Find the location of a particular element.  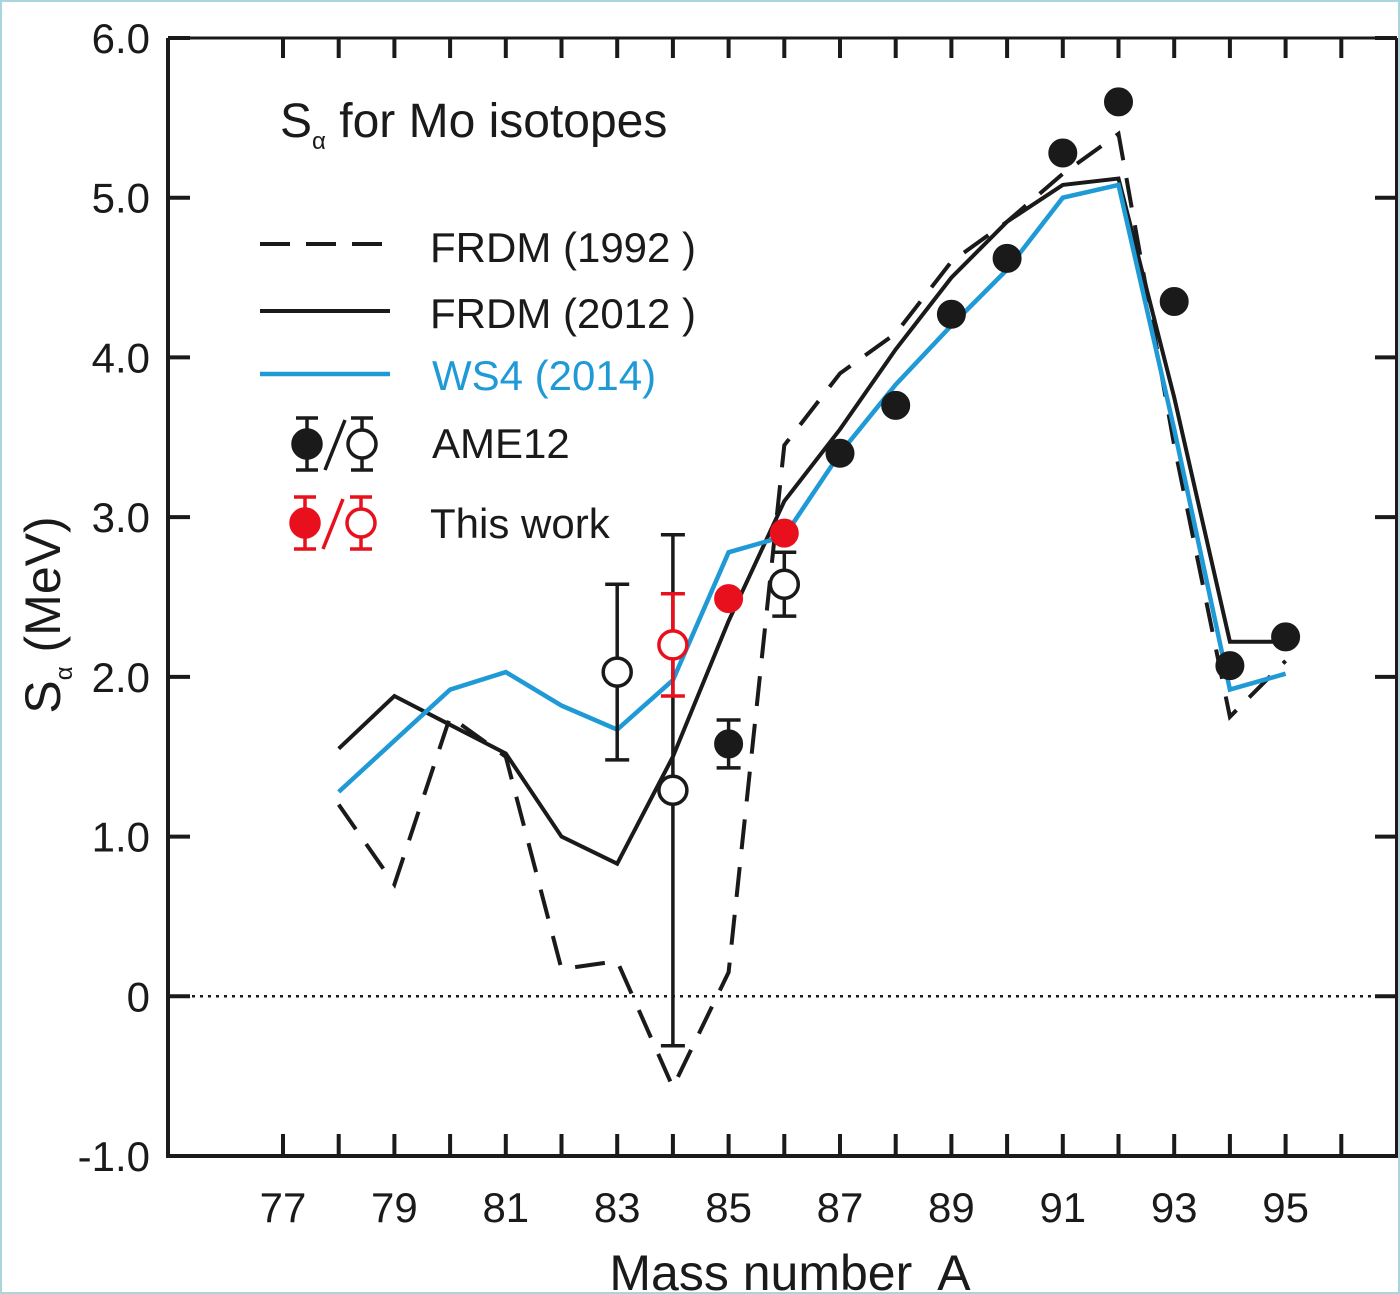

x-tick-label: 95 is located at coordinates (1285, 1207).